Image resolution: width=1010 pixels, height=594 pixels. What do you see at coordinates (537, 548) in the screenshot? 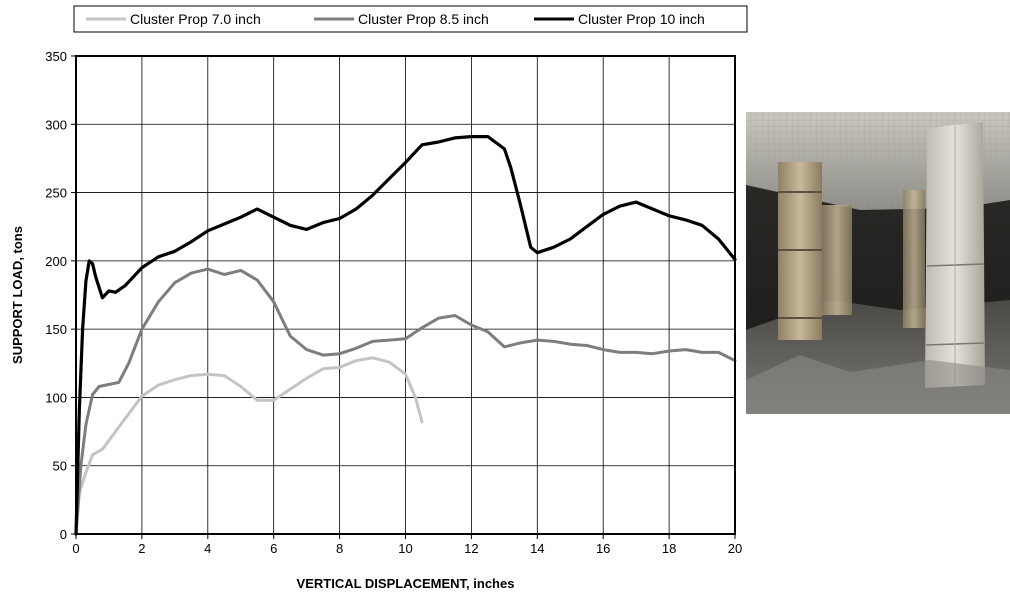
I see `x-tick-label: 14` at bounding box center [537, 548].